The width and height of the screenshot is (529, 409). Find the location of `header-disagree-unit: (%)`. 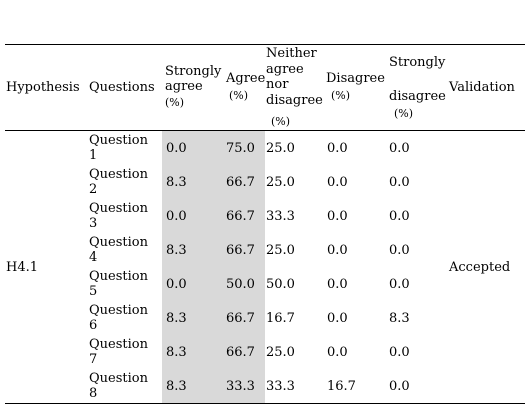

header-disagree-unit: (%) is located at coordinates (341, 95).